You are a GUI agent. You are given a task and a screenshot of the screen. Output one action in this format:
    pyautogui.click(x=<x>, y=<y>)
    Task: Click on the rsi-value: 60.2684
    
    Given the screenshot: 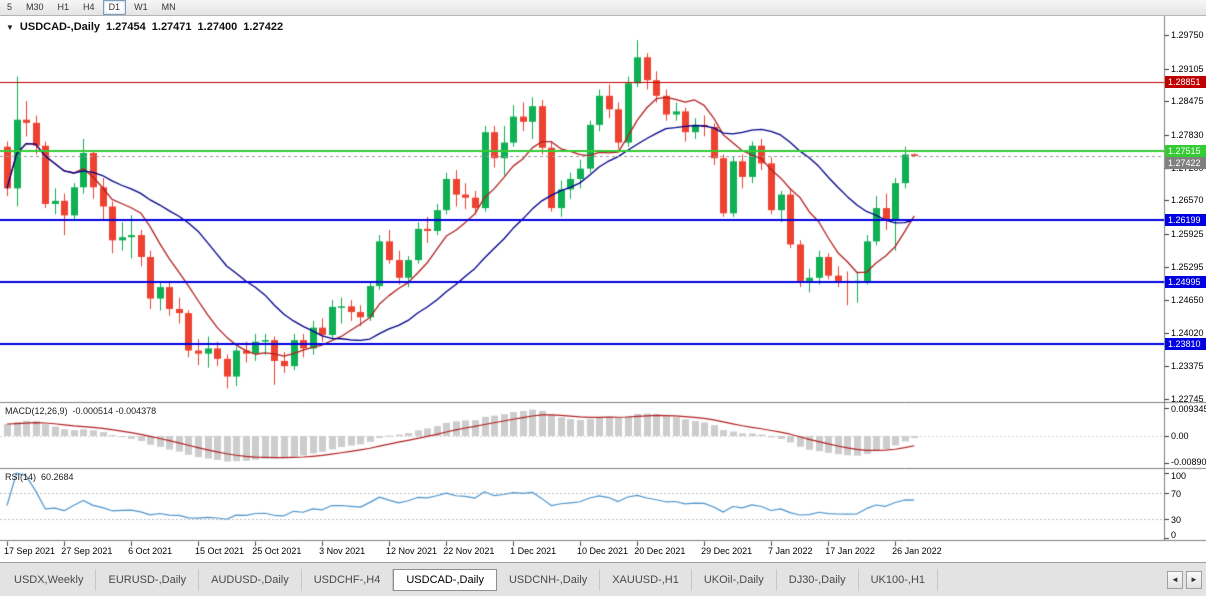 What is the action you would take?
    pyautogui.click(x=57, y=477)
    